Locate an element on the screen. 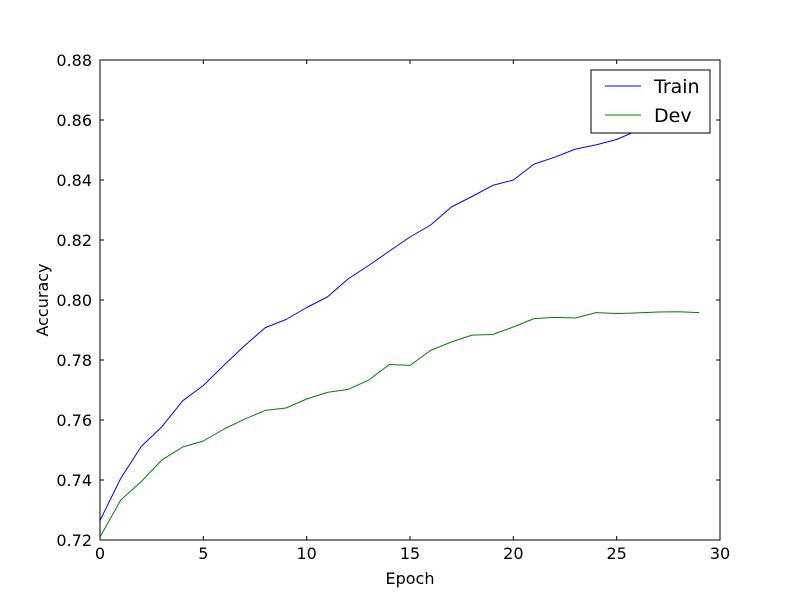  x-tick-label: 10 is located at coordinates (306, 553).